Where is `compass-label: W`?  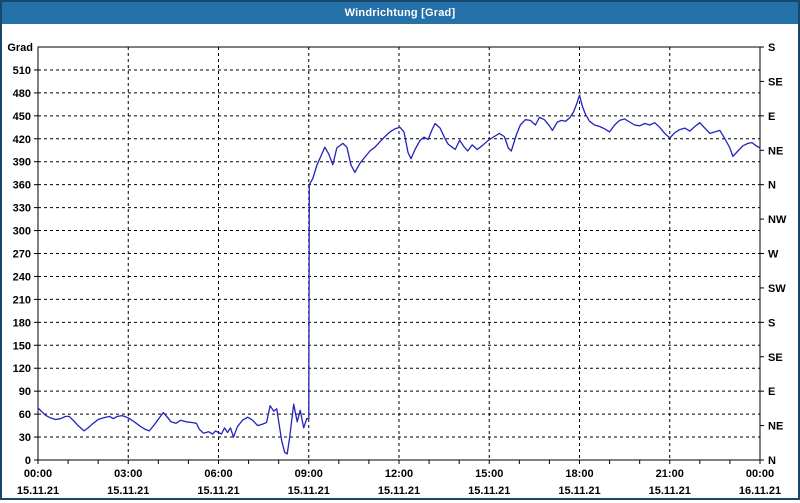
compass-label: W is located at coordinates (773, 255).